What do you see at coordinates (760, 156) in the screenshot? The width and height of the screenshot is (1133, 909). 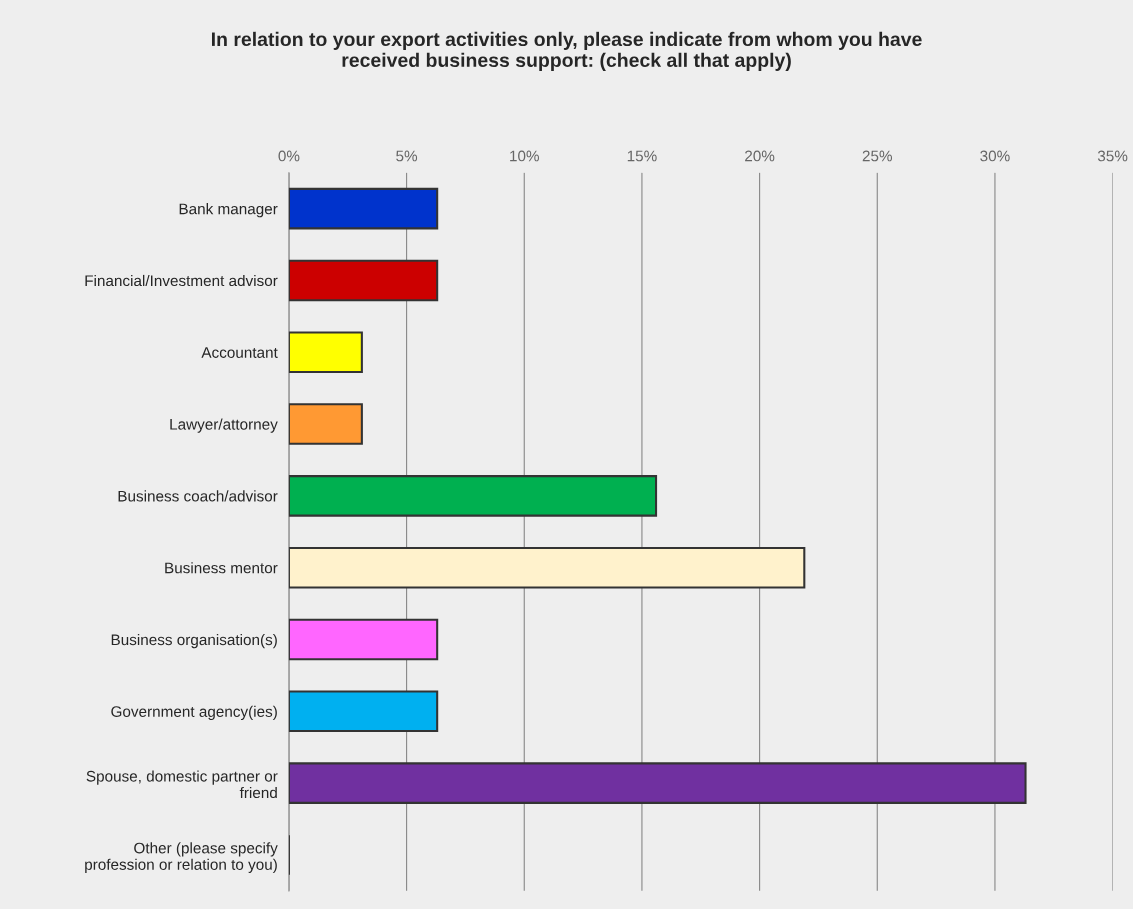 I see `x-tick-label: 20%` at bounding box center [760, 156].